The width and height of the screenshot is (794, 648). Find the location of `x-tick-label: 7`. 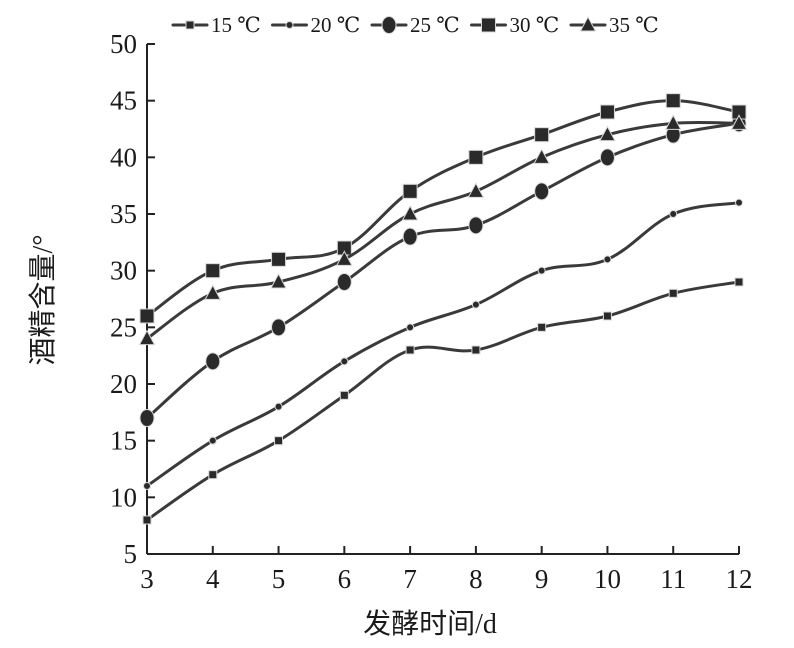

x-tick-label: 7 is located at coordinates (410, 579).